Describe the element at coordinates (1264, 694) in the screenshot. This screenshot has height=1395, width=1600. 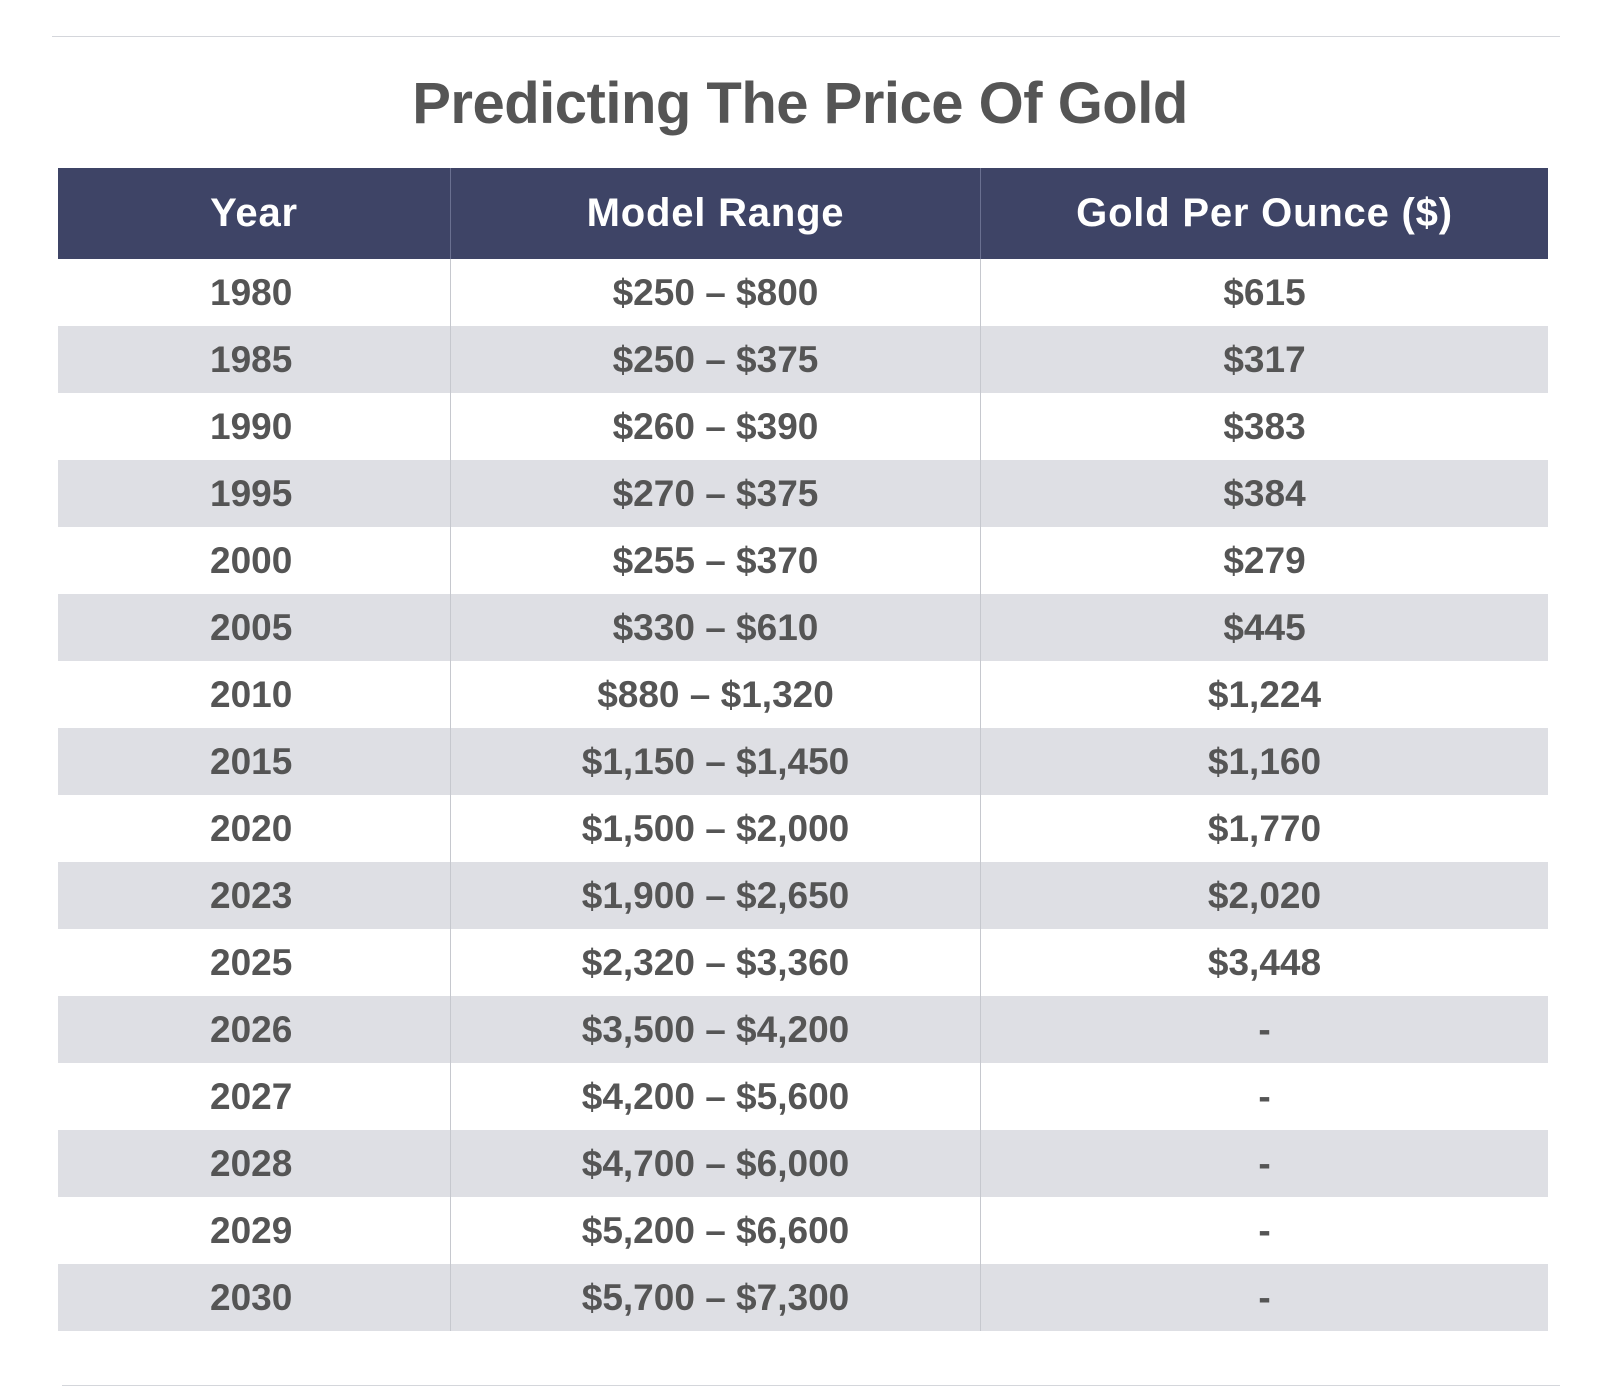
I see `cell-gold-per-ounce: $1,224` at that location.